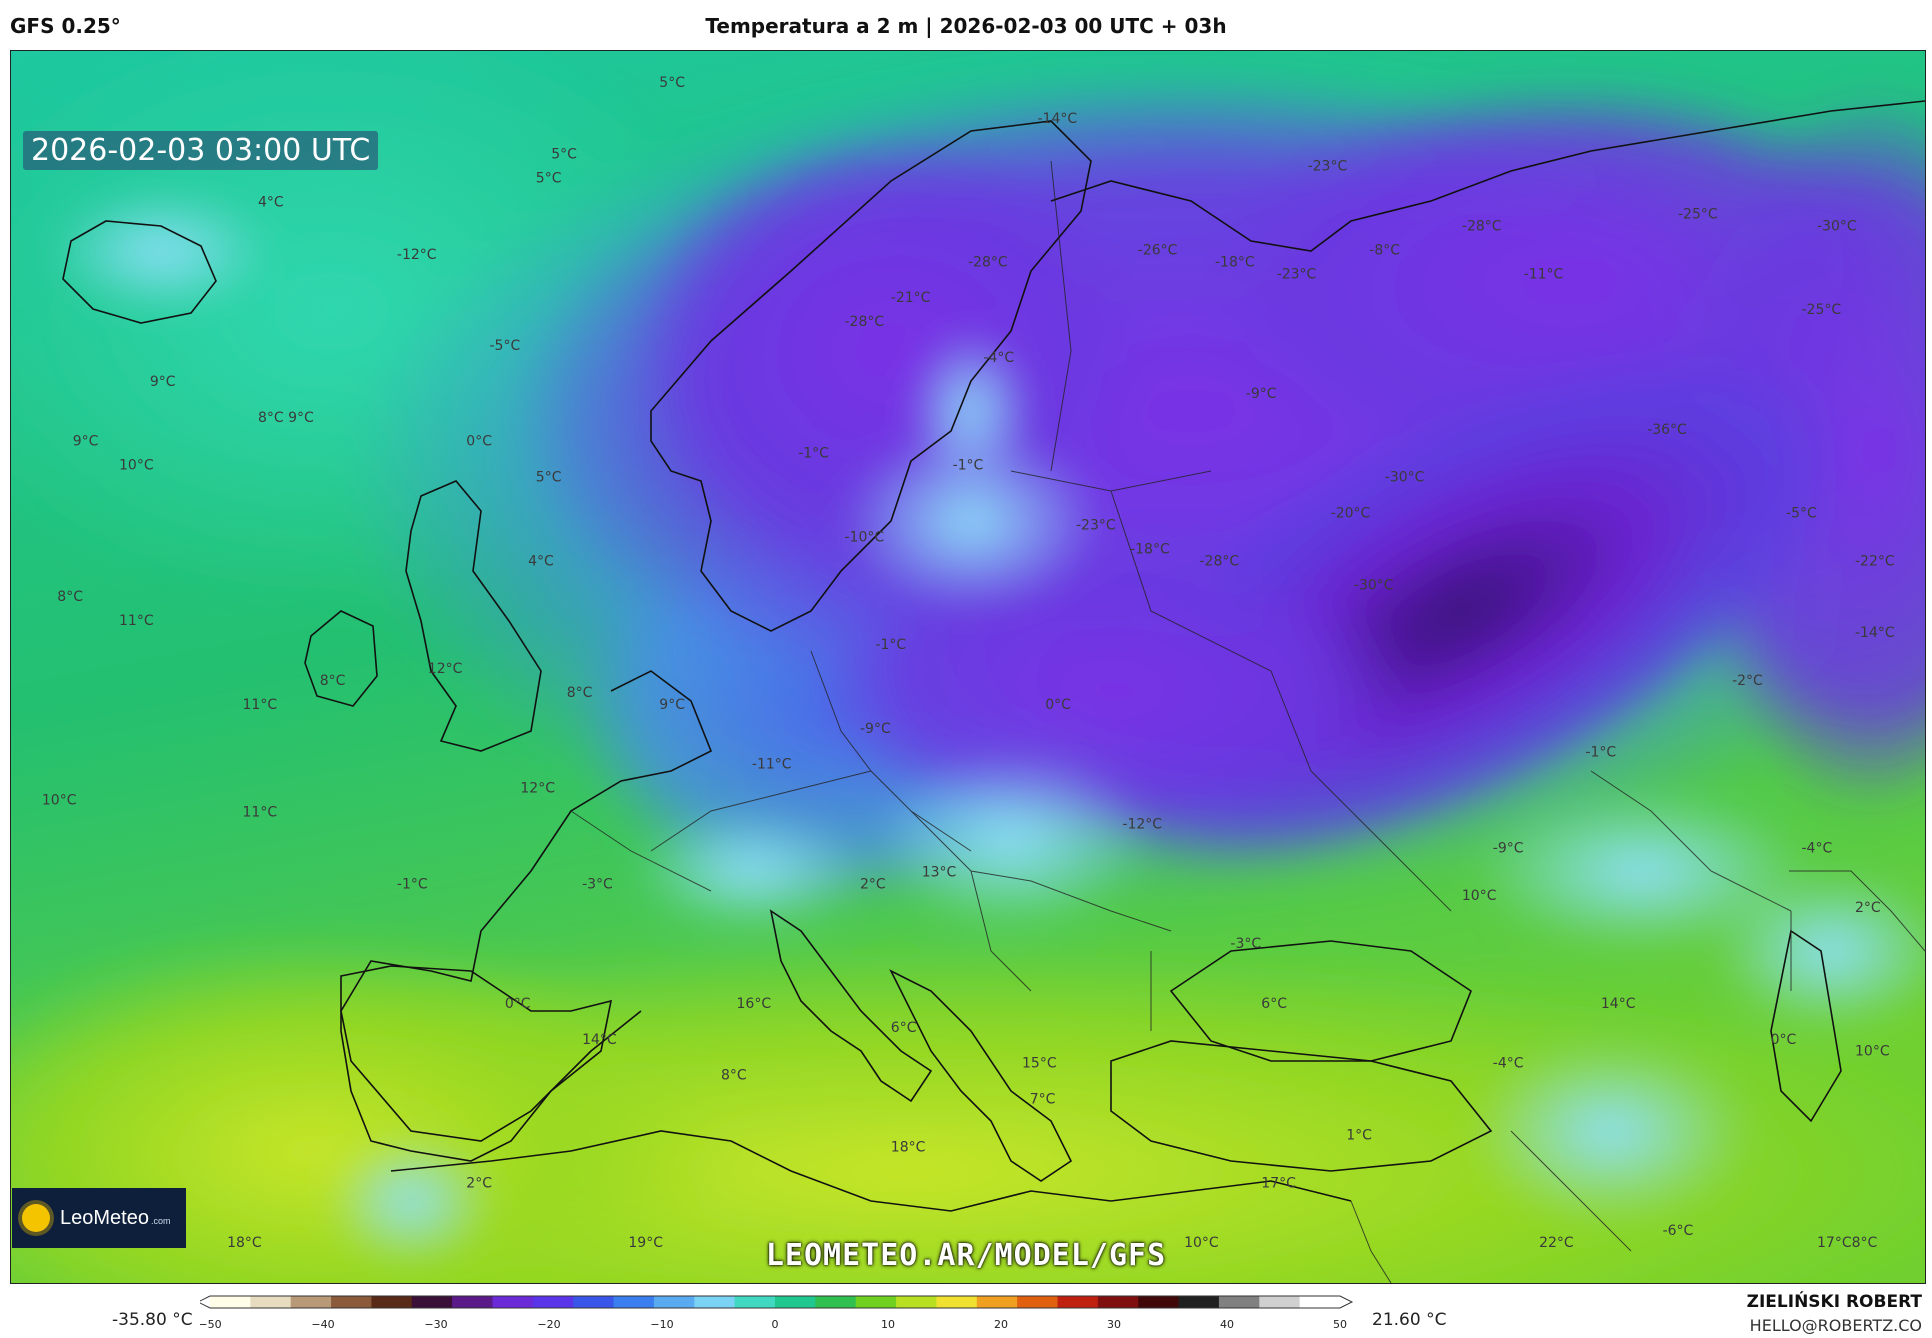 This screenshot has width=1932, height=1338. I want to click on temperature-label: -21°C, so click(911, 298).